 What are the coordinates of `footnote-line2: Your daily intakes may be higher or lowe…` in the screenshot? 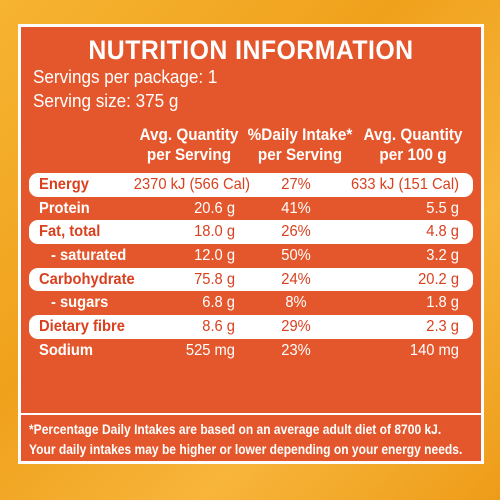 It's located at (246, 449).